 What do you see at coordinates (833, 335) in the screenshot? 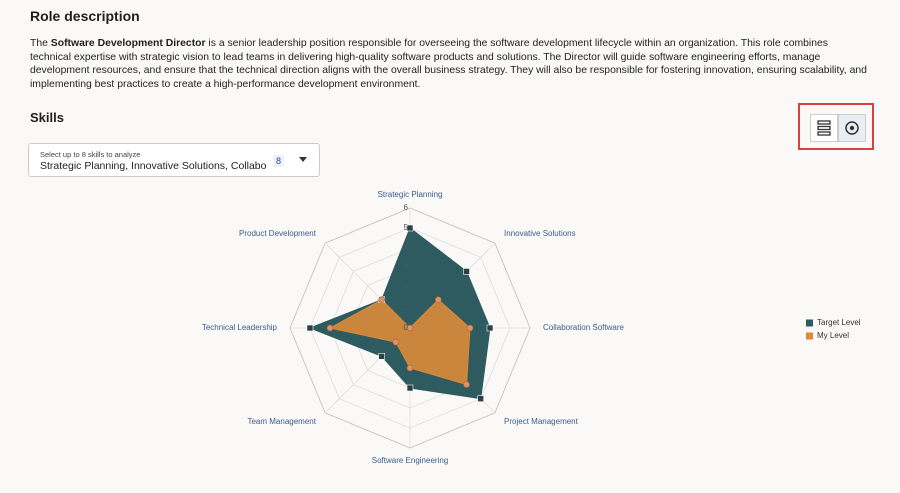
I see `legend-label: My Level` at bounding box center [833, 335].